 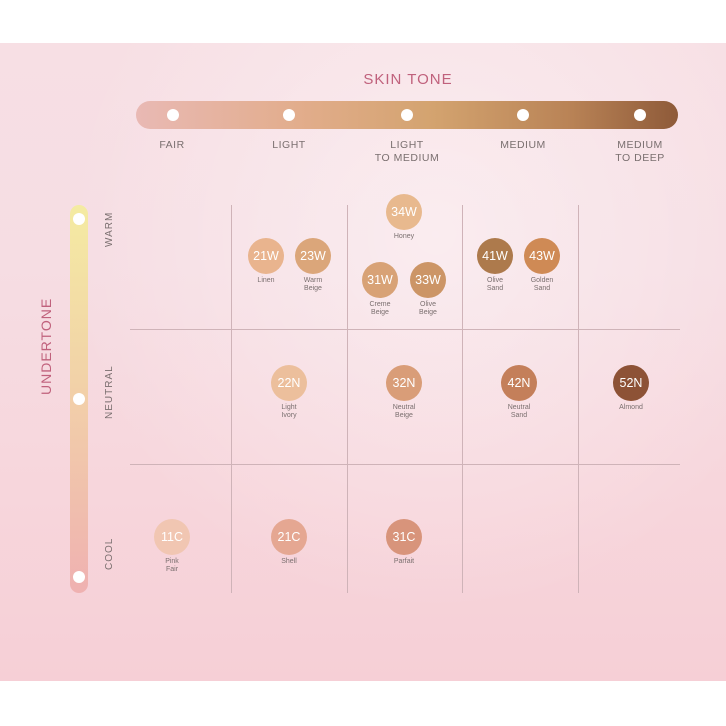 What do you see at coordinates (407, 151) in the screenshot?
I see `tone-label-light-to-medium: LIGHT TO MEDIUM` at bounding box center [407, 151].